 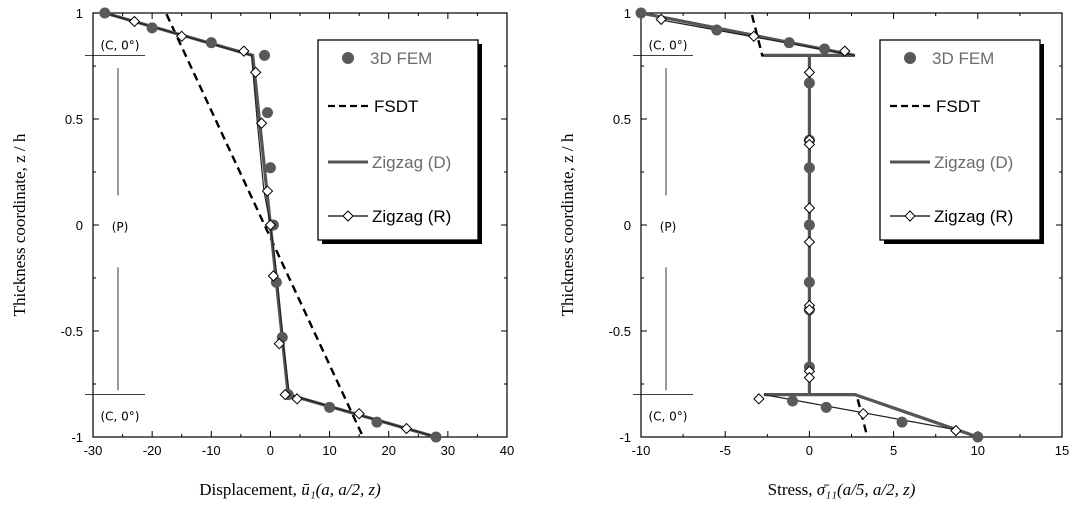 What do you see at coordinates (396, 106) in the screenshot?
I see `legend-fsdt-label: FSDT` at bounding box center [396, 106].